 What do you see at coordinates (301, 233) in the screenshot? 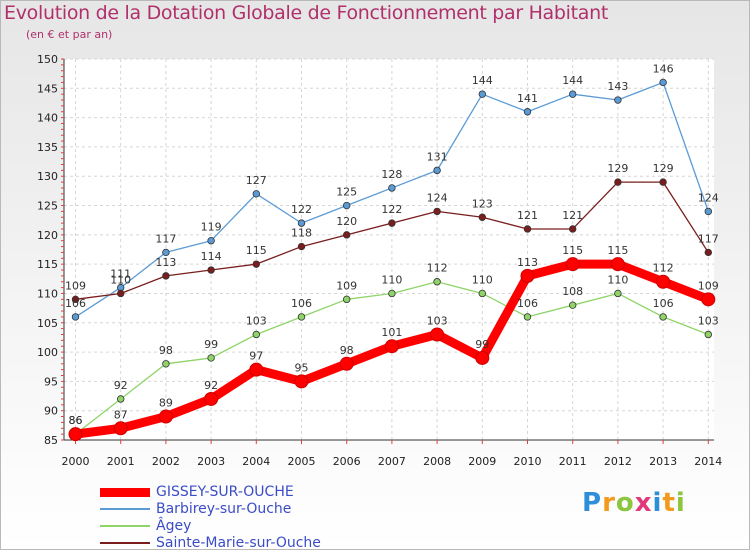
I see `data-label-sainte: 118` at bounding box center [301, 233].